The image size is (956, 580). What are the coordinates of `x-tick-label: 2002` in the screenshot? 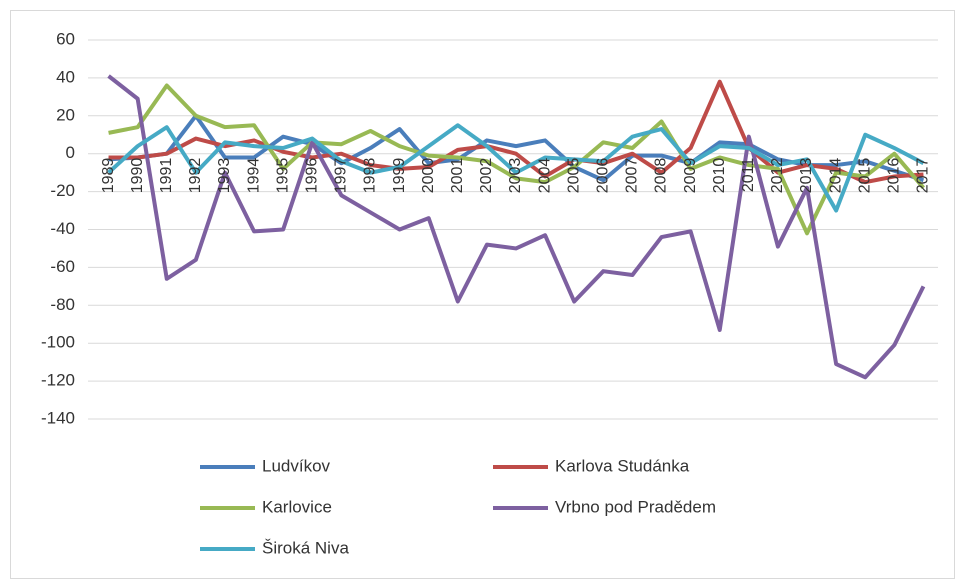 It's located at (486, 176).